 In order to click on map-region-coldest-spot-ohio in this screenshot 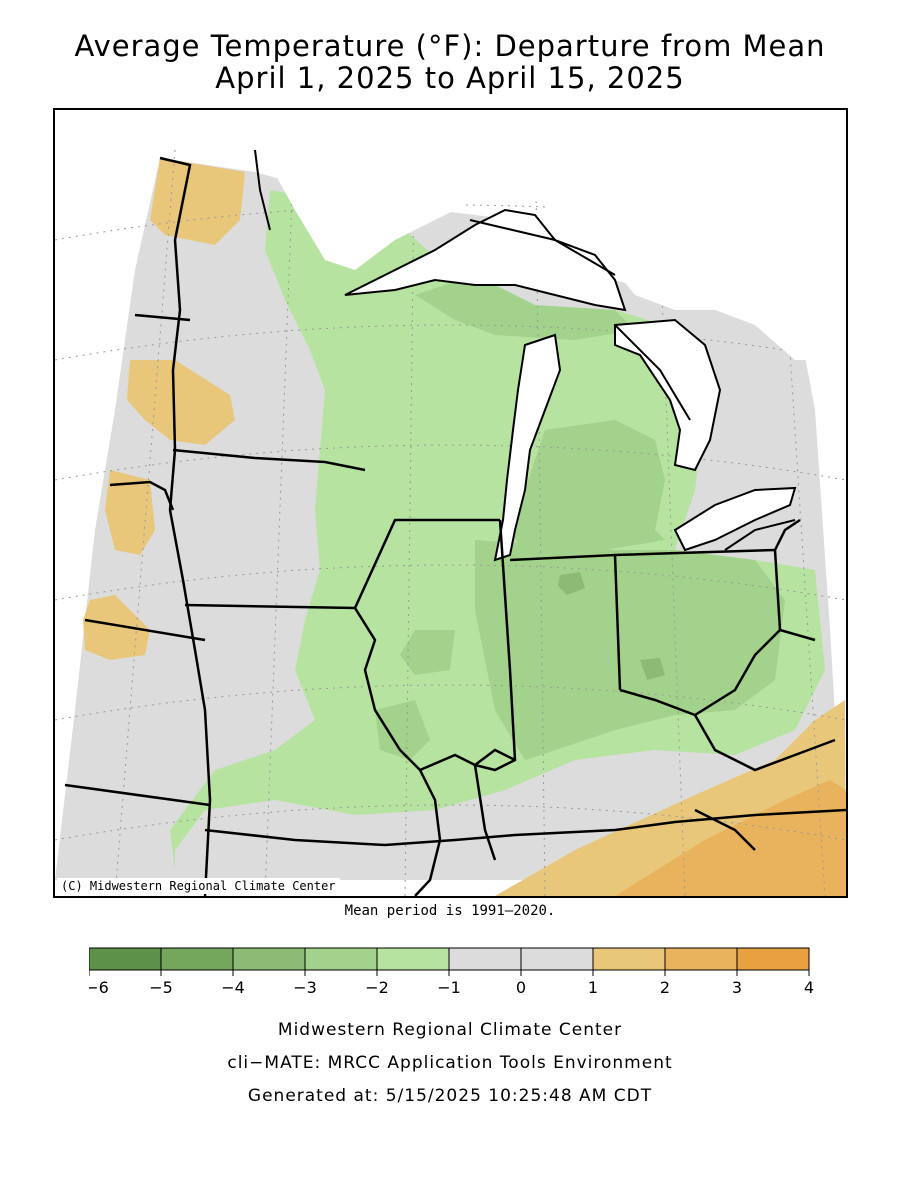, I will do `click(652, 669)`.